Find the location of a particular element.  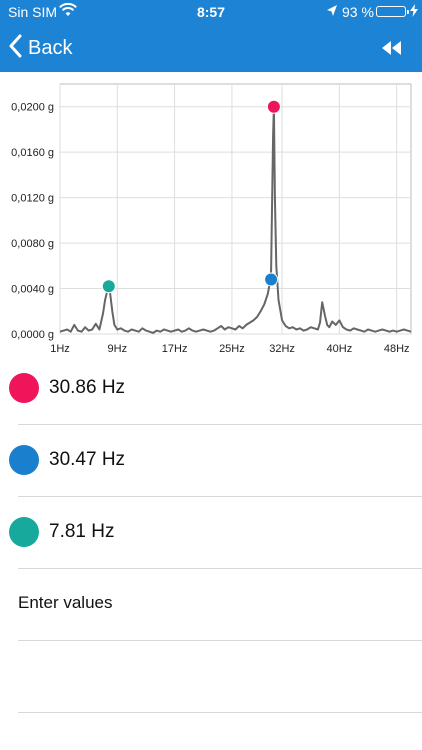

location-arrow-icon is located at coordinates (332, 12).